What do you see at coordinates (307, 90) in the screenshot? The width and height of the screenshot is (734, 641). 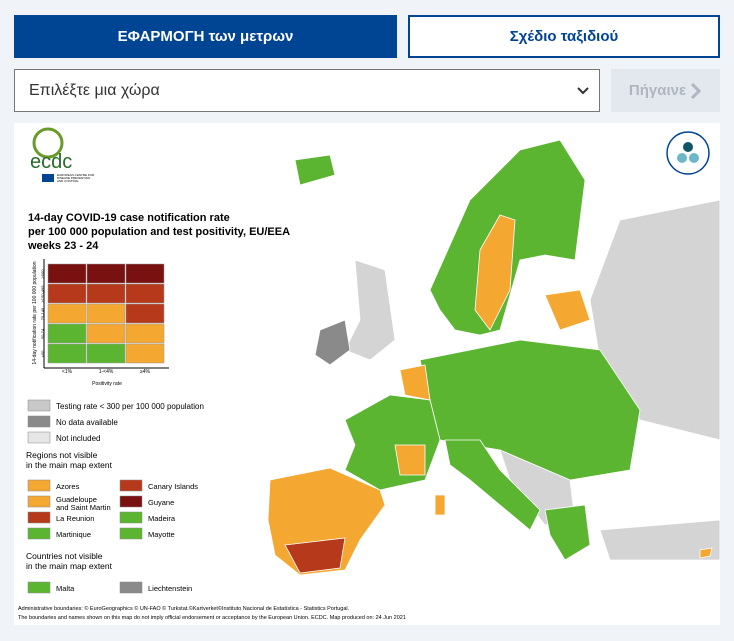 I see `country-select: Επιλέξτε μια χώρα` at bounding box center [307, 90].